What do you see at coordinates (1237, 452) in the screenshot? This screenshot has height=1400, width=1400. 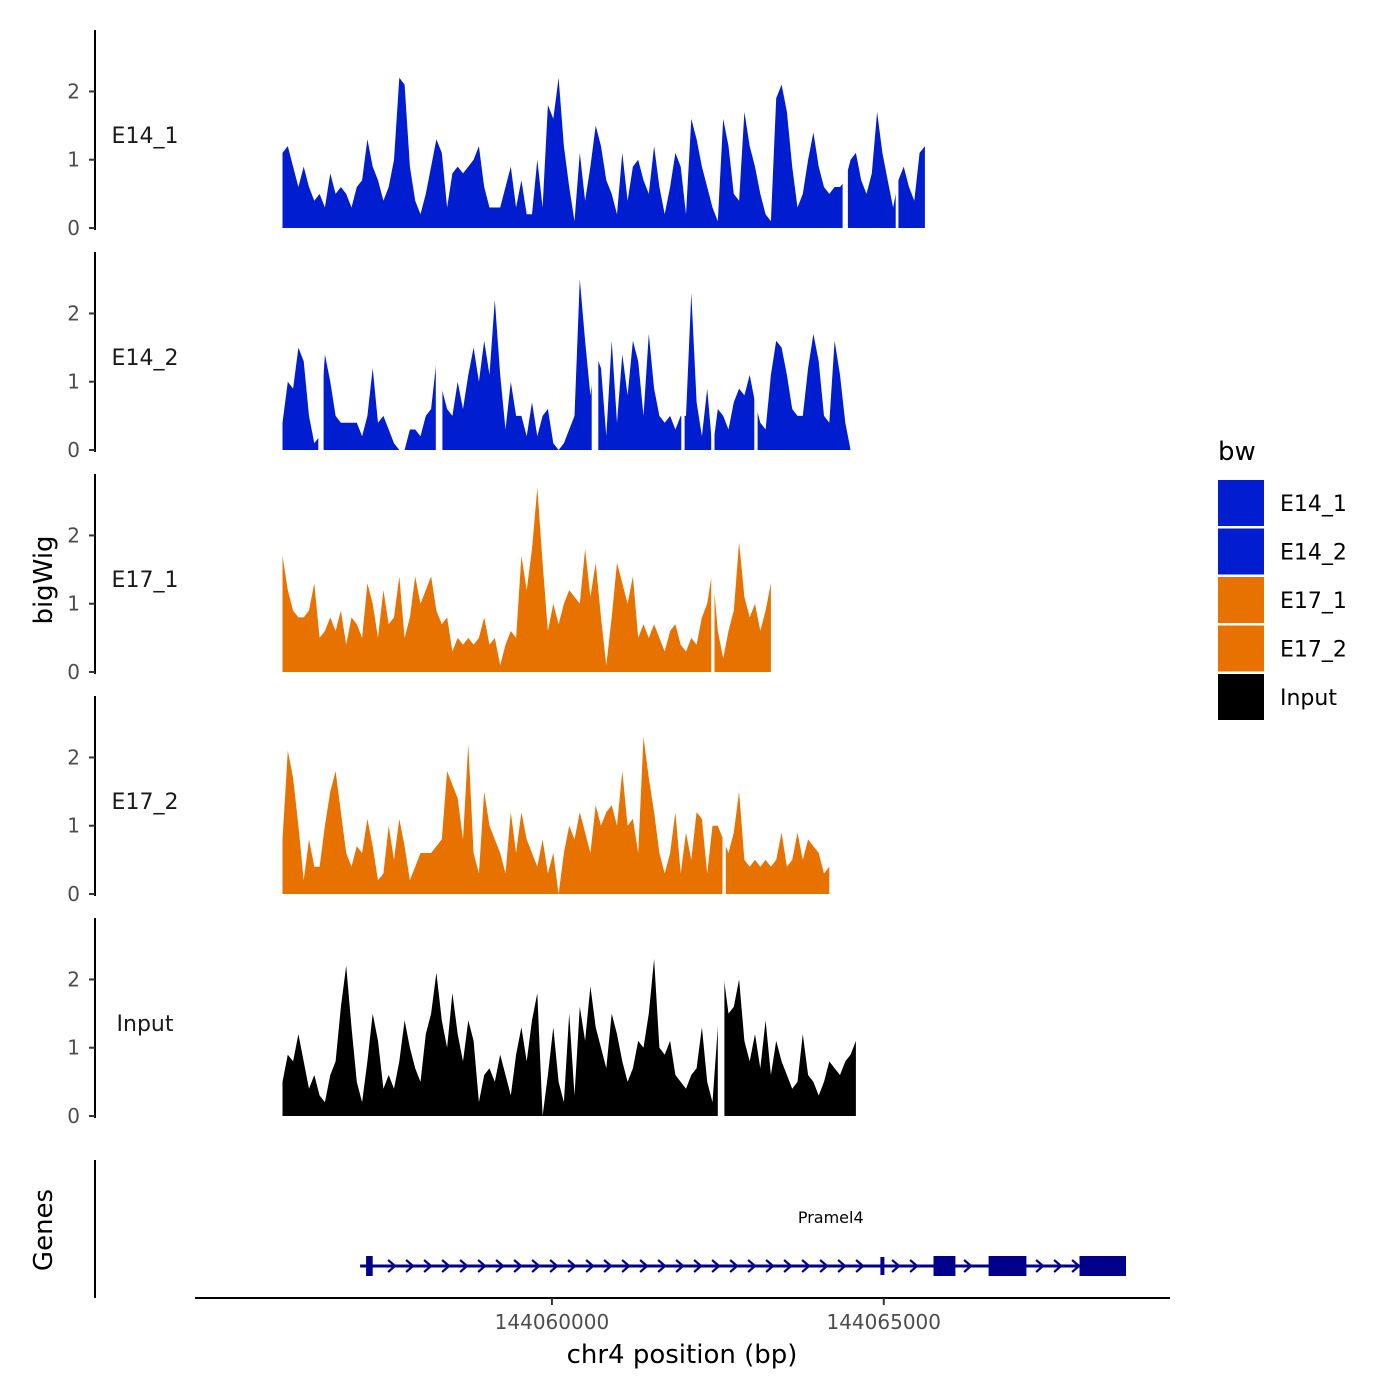 I see `legend-title: bw` at bounding box center [1237, 452].